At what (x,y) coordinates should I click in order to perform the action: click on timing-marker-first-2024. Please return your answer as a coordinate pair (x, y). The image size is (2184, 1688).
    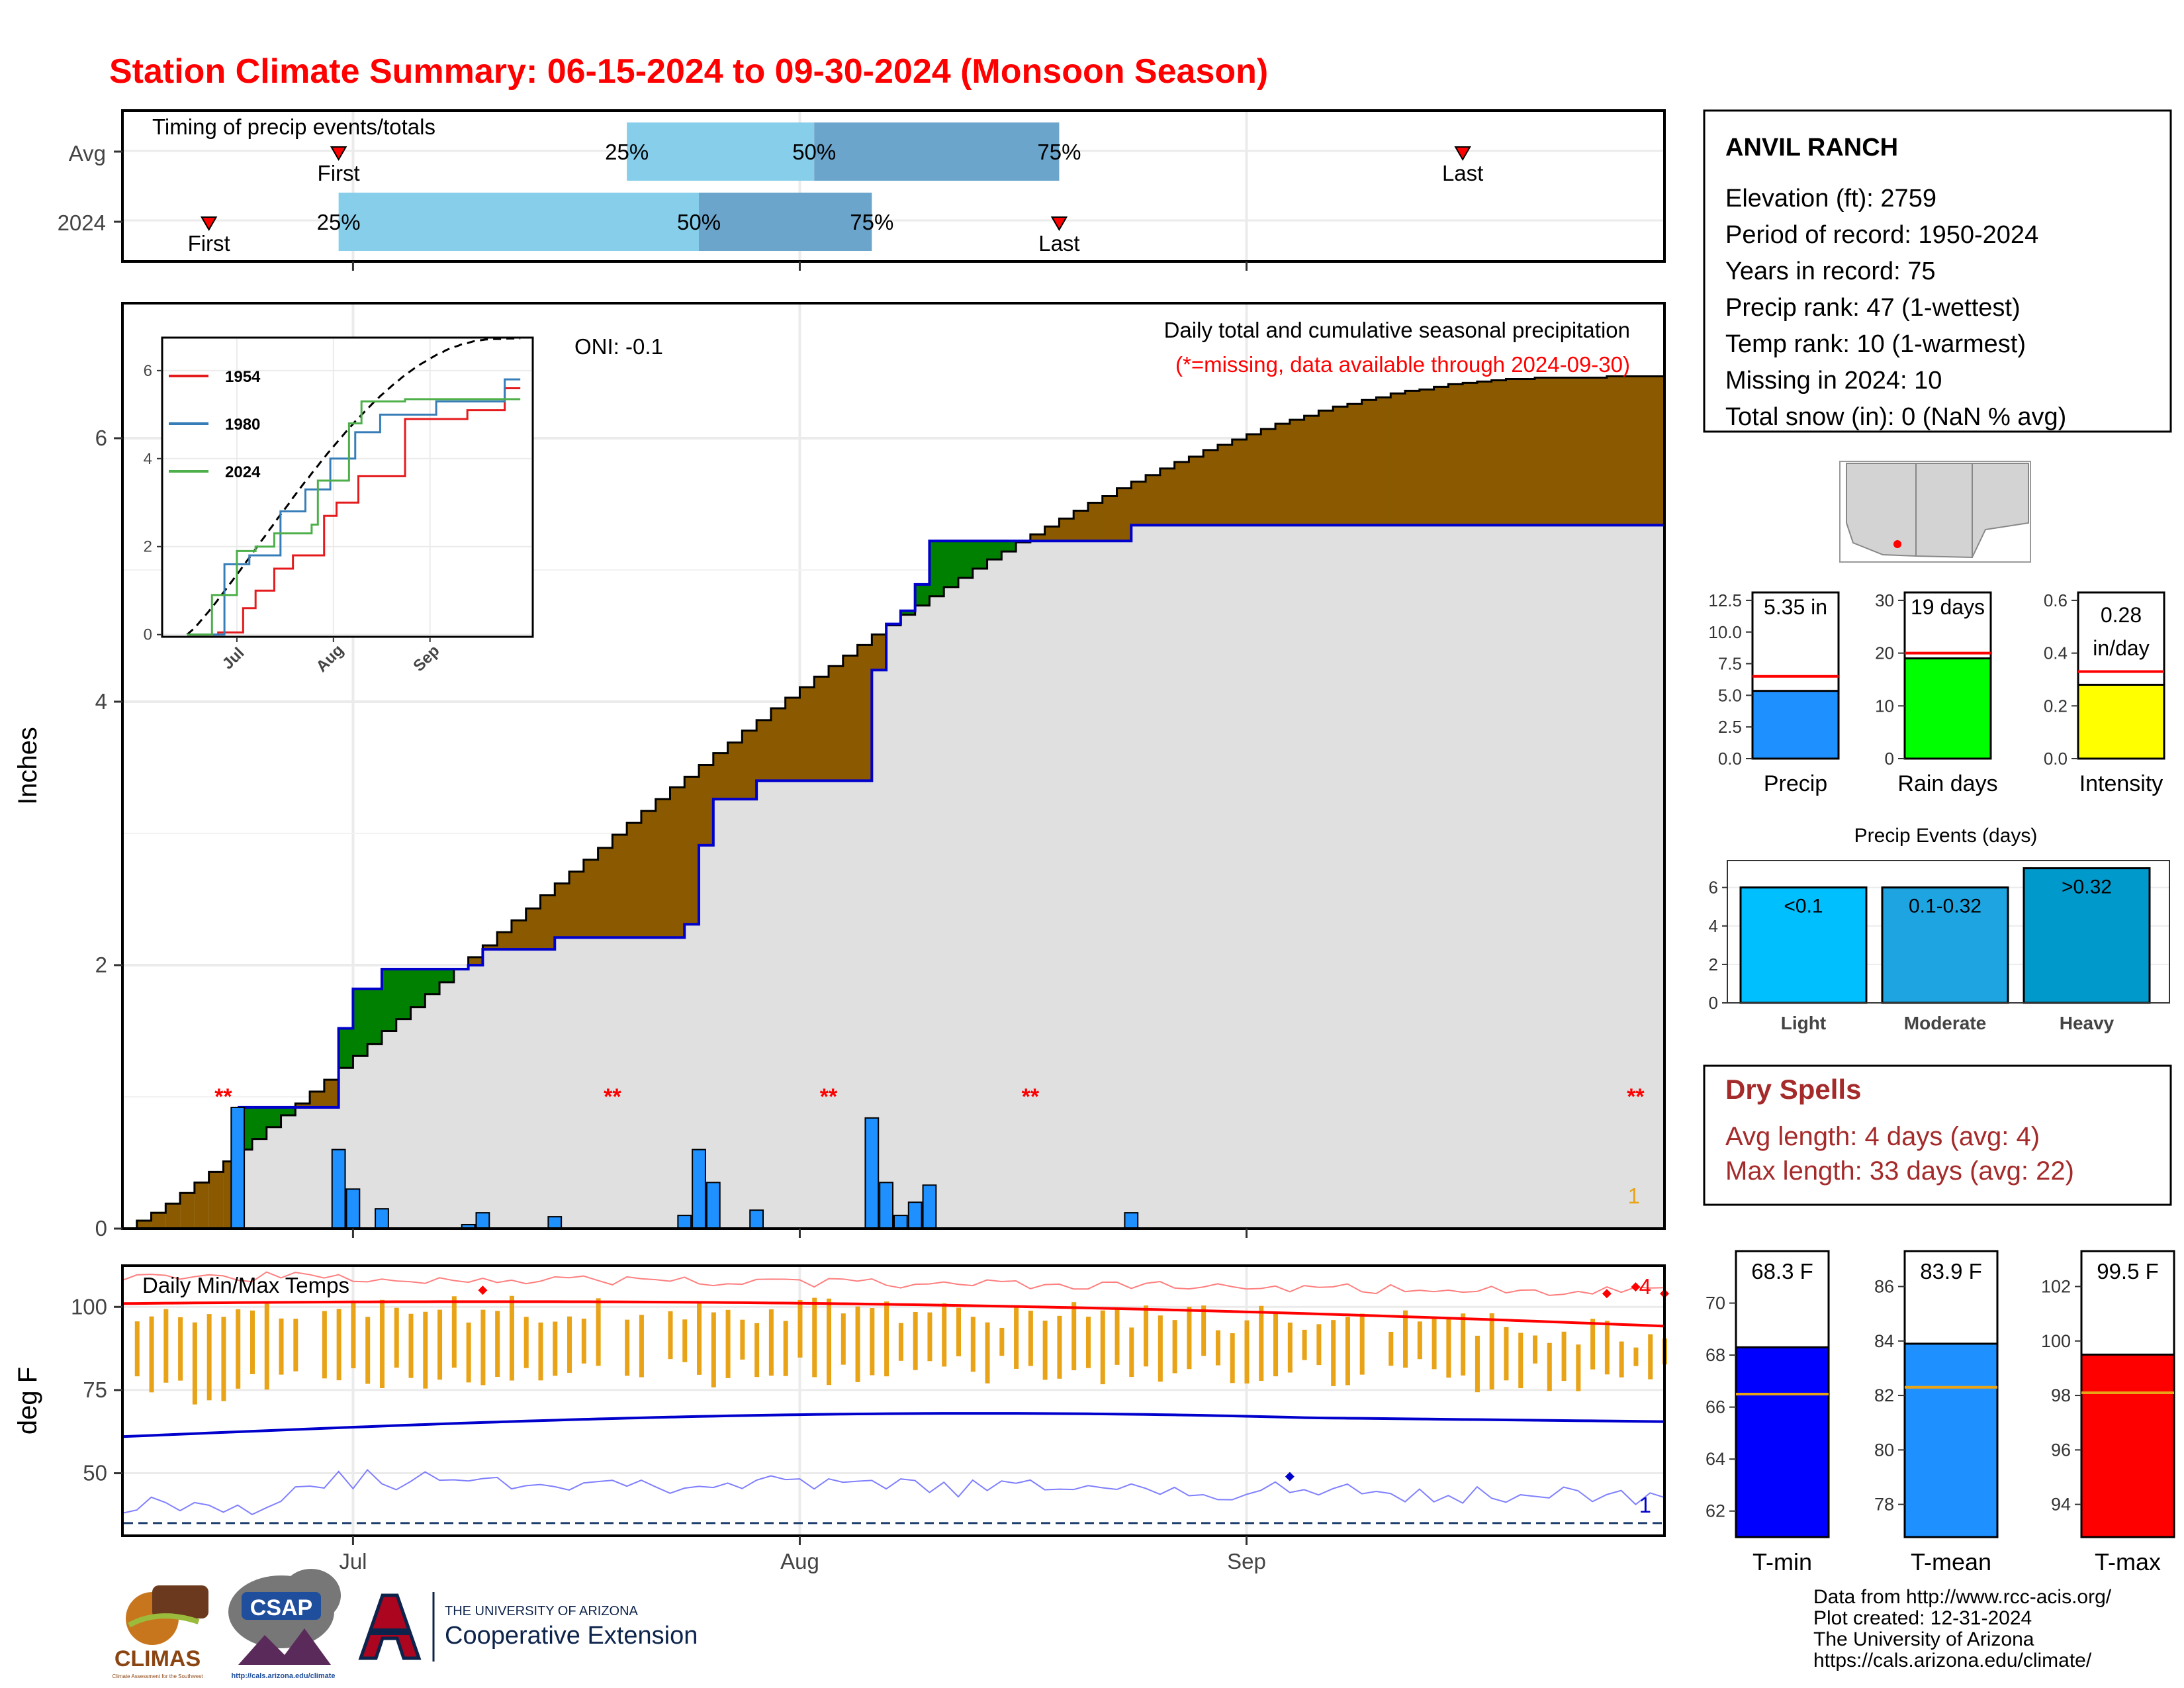
    Looking at the image, I should click on (209, 223).